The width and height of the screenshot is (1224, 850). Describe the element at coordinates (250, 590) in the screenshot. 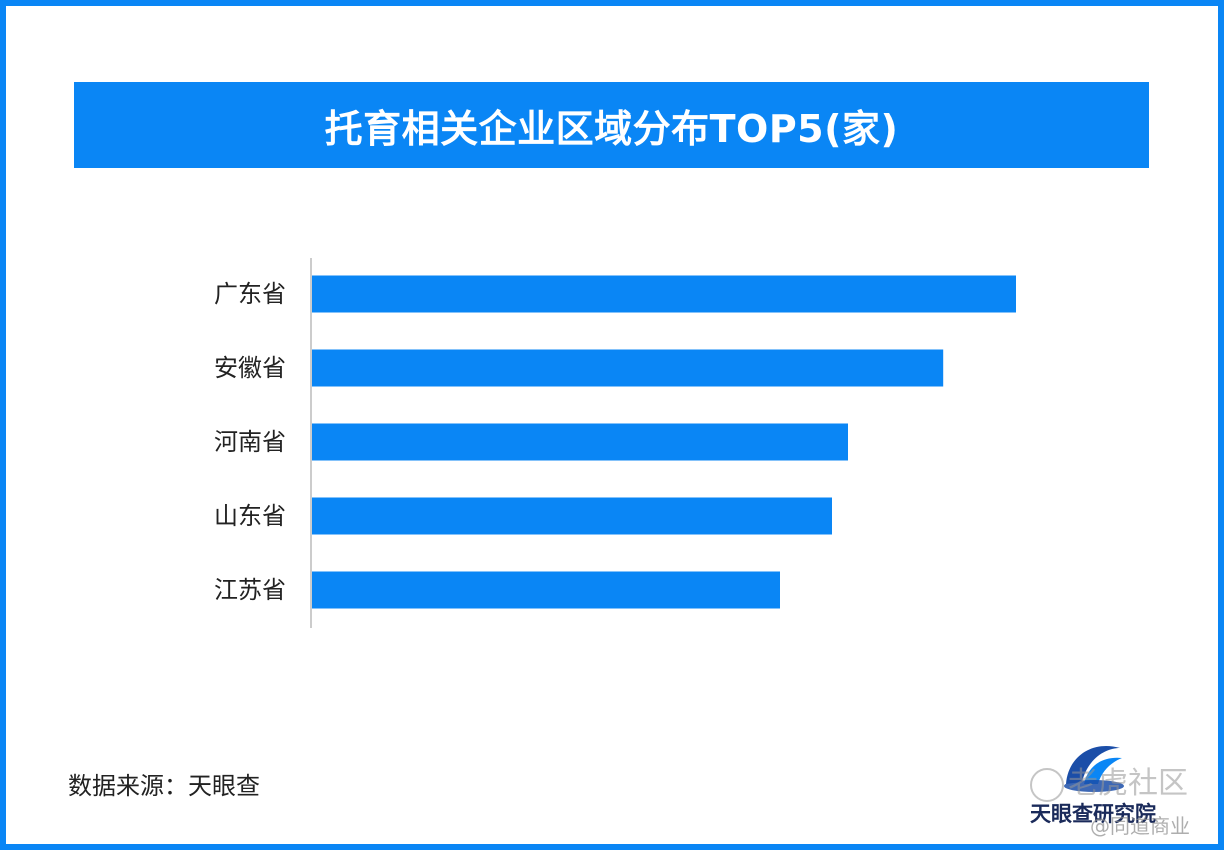

I see `category-label: 江苏省` at that location.